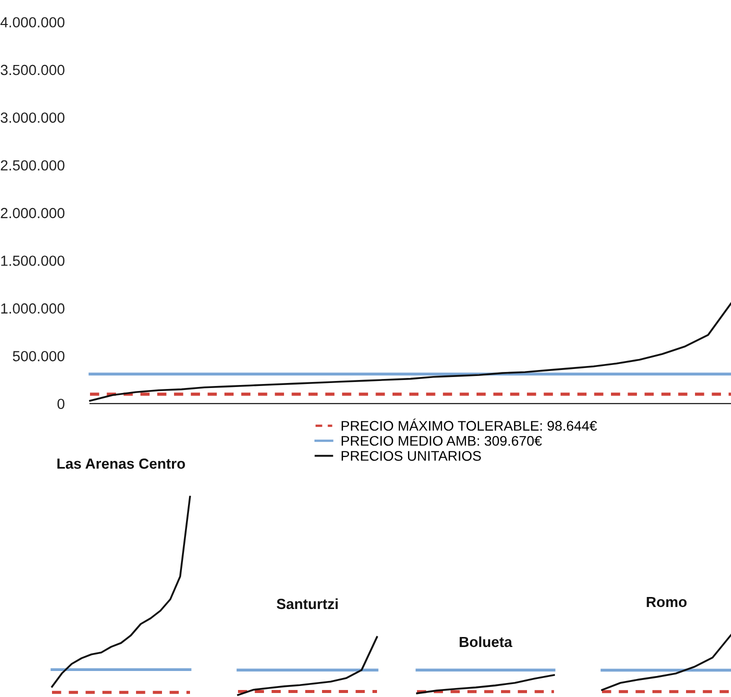  Describe the element at coordinates (307, 604) in the screenshot. I see `chart-title: Santurtzi` at that location.